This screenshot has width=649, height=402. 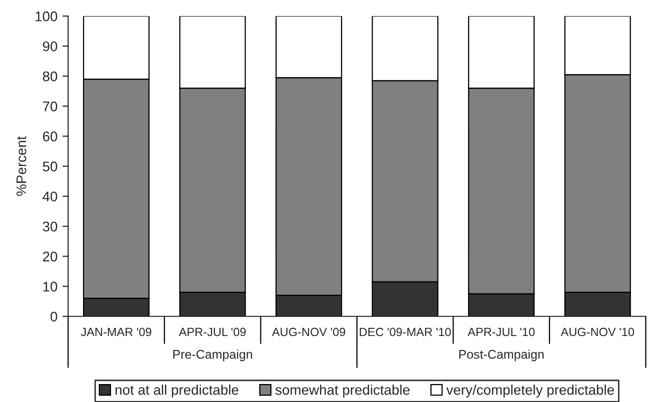 I want to click on legend-label: very/completely predictable, so click(x=530, y=391).